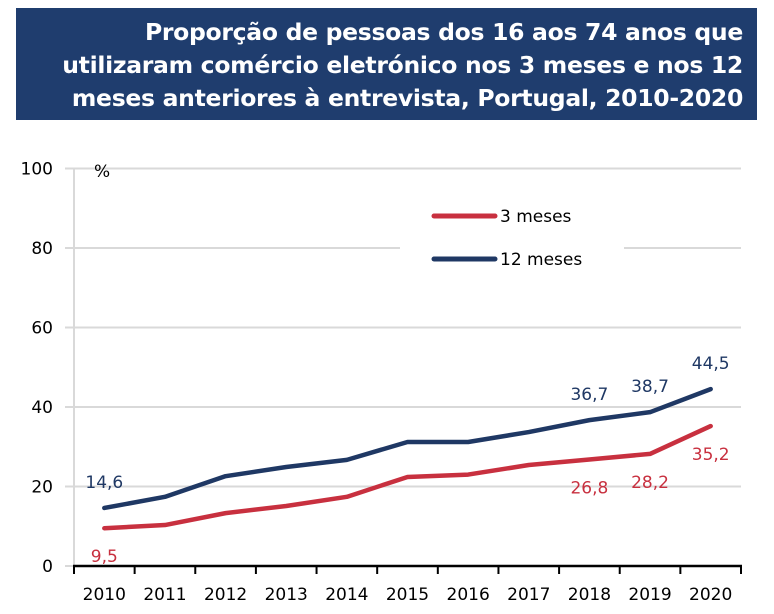  What do you see at coordinates (650, 387) in the screenshot?
I see `data-label-12-meses-2019: 38,7` at bounding box center [650, 387].